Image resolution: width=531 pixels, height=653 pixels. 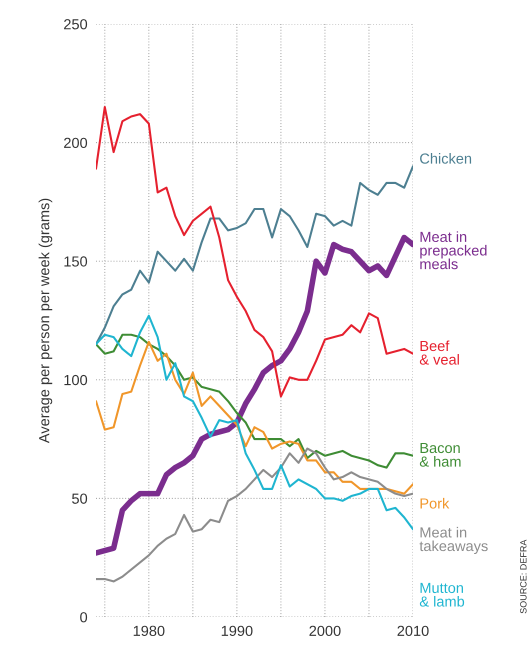 What do you see at coordinates (454, 540) in the screenshot?
I see `text: Meat in takeaways` at bounding box center [454, 540].